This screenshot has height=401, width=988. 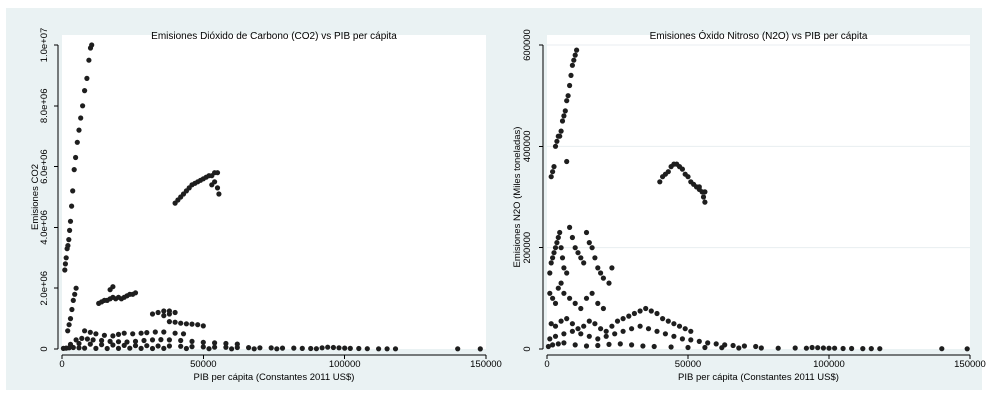 I want to click on y-tick-label-1-1: 2.0e+06, so click(x=44, y=288).